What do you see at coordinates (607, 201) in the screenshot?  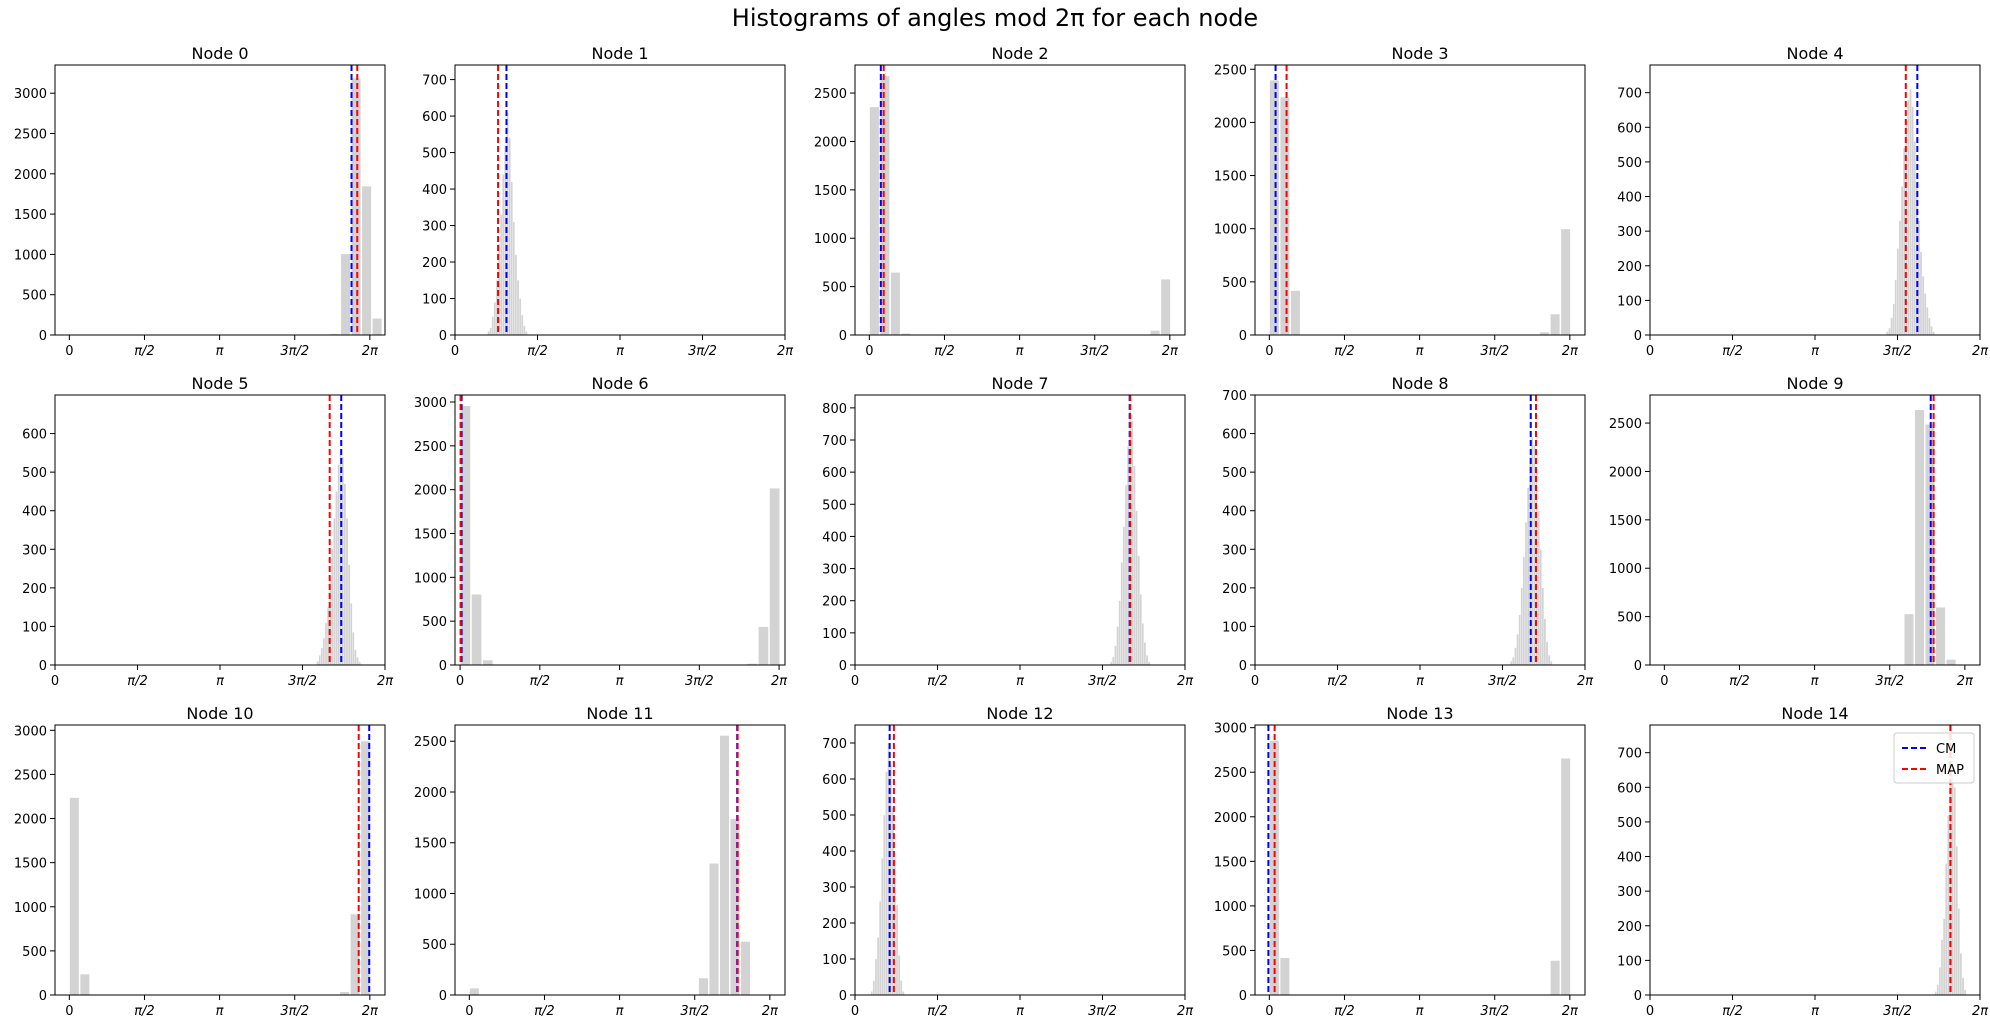 I see `subplot-node-1: Node 1 0 π/2 π 3π/2 2π 0 100 200 300 400 500 600 700` at bounding box center [607, 201].